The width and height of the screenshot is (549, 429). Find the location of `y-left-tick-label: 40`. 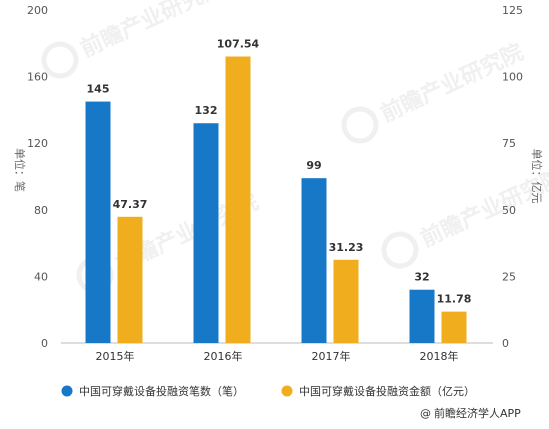

y-left-tick-label: 40 is located at coordinates (41, 276).